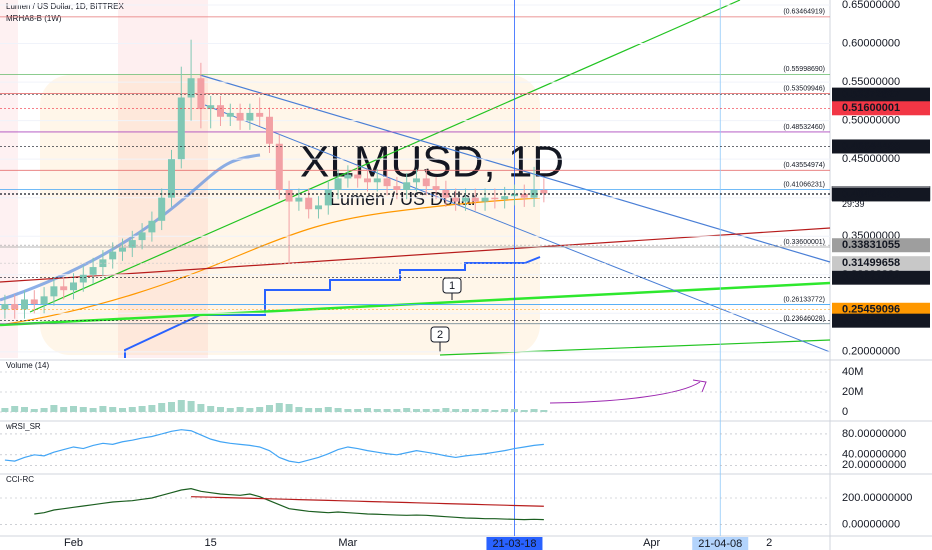 The height and width of the screenshot is (550, 932). What do you see at coordinates (804, 242) in the screenshot?
I see `level-label: (0.33600001)` at bounding box center [804, 242].